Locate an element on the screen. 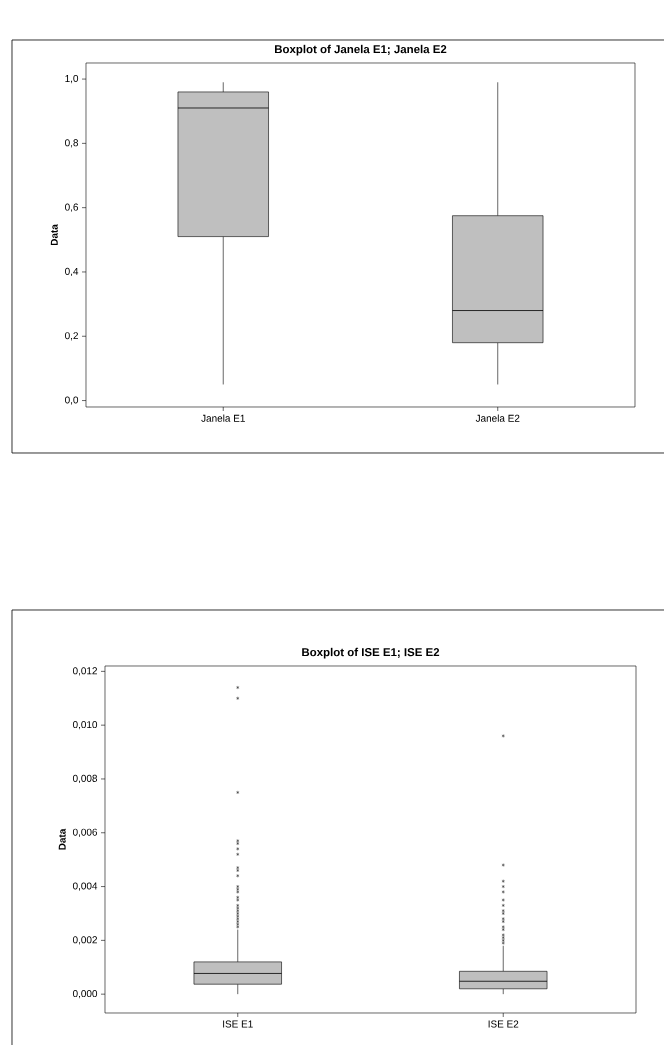 The image size is (664, 1045). y-tick-label: 0,2 is located at coordinates (71, 336).